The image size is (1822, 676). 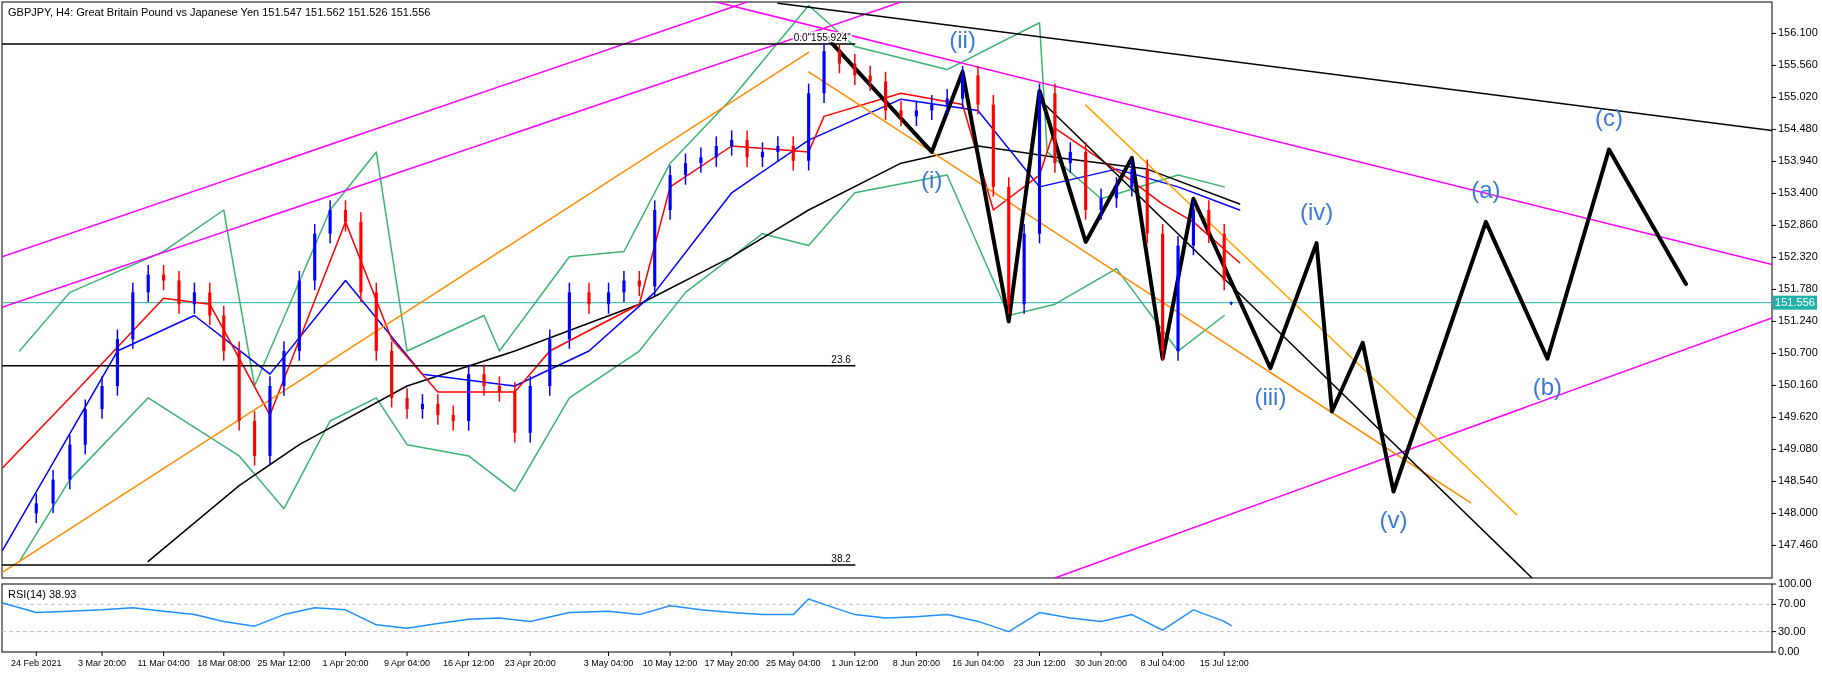 What do you see at coordinates (1270, 396) in the screenshot?
I see `annotation: (iii)` at bounding box center [1270, 396].